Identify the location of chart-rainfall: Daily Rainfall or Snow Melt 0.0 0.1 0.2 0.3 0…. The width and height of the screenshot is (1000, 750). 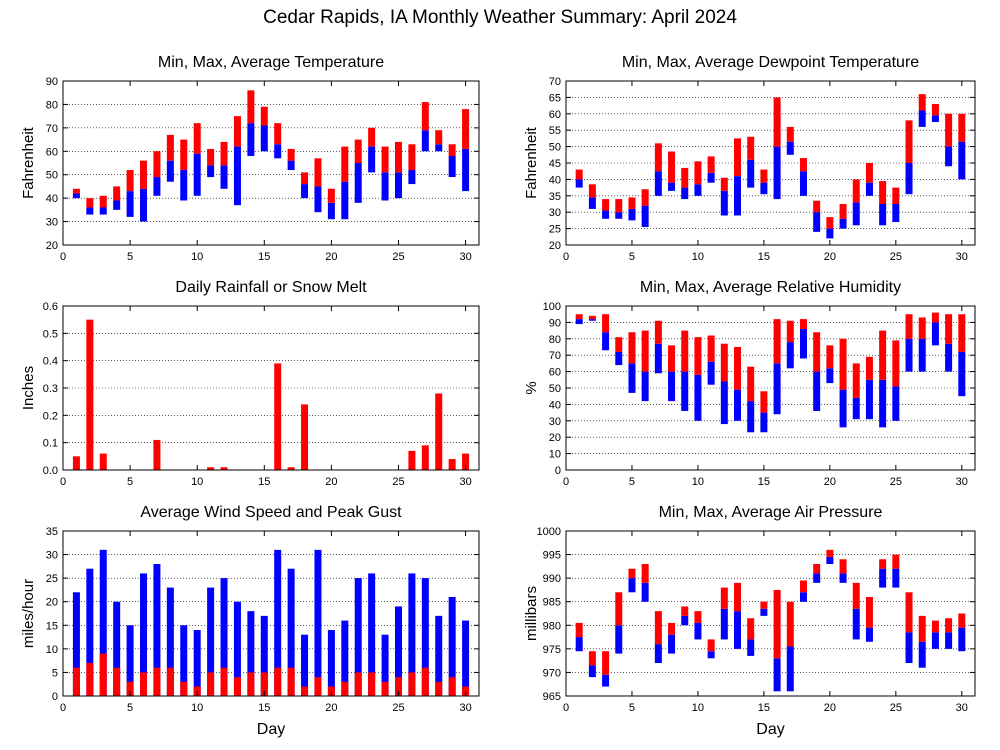
(250, 383).